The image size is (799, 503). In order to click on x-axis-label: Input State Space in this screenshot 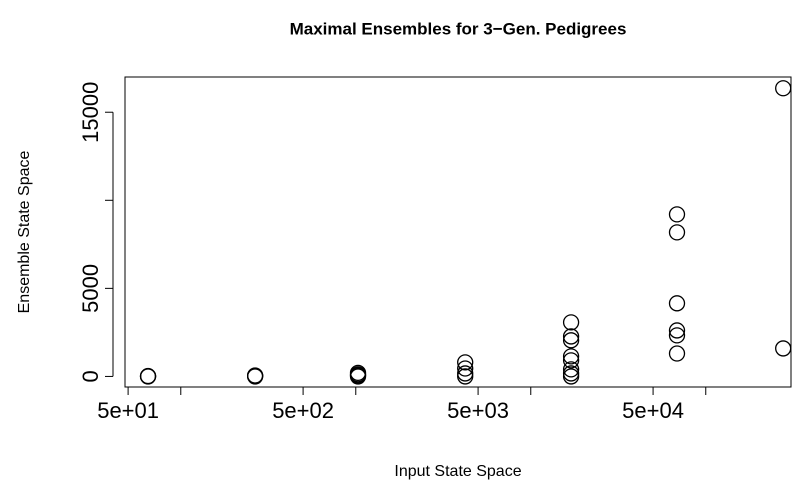, I will do `click(457, 471)`.